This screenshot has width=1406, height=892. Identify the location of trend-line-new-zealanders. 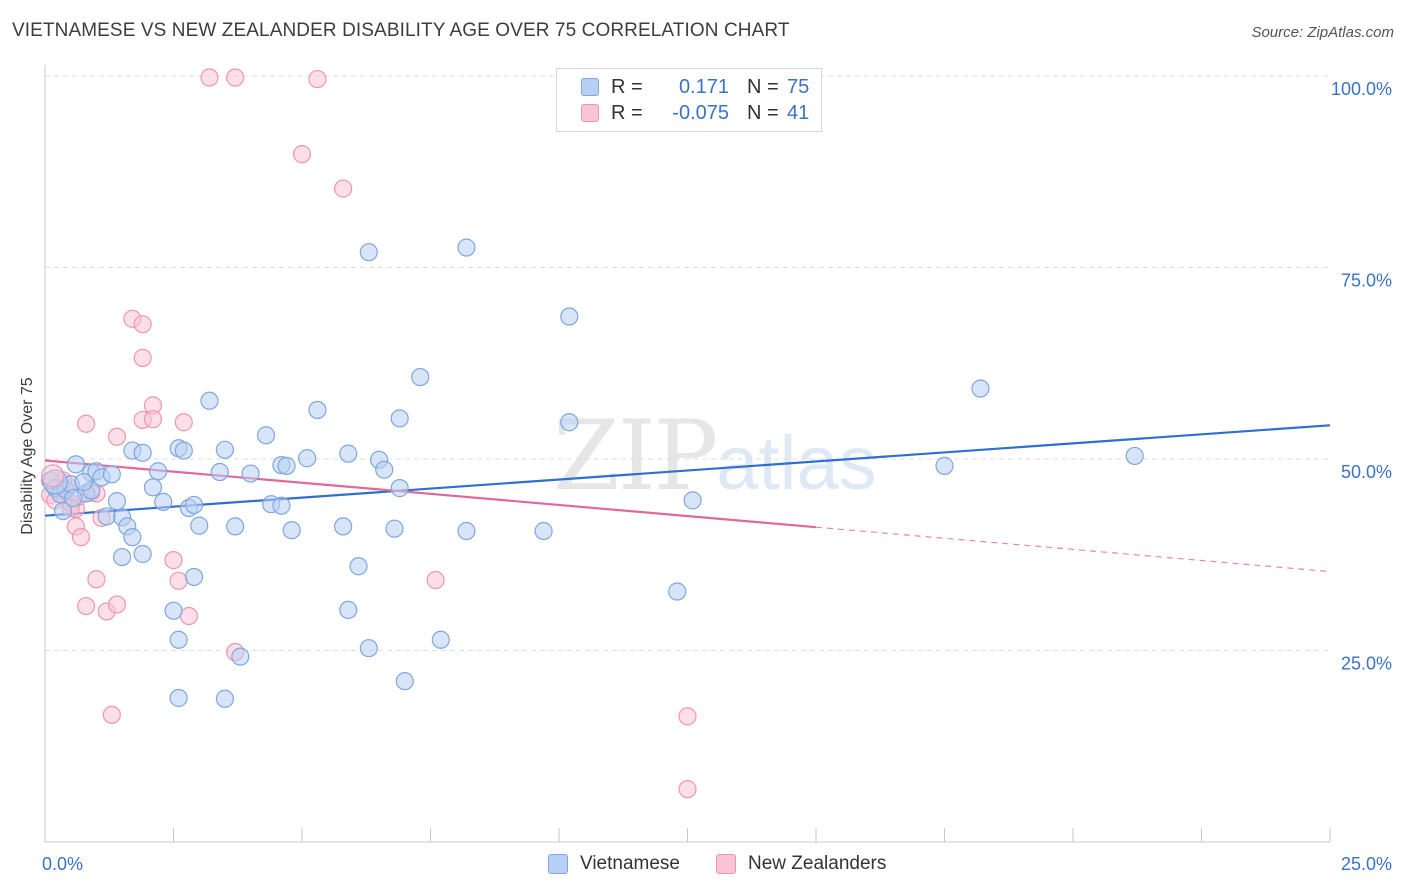
(430, 494).